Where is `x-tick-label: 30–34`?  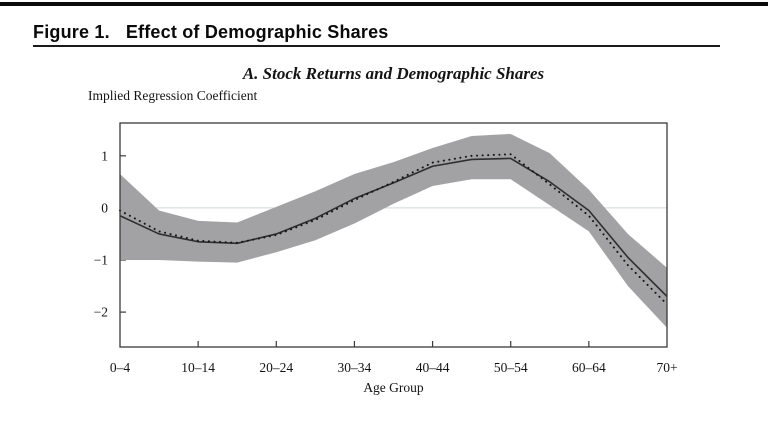
x-tick-label: 30–34 is located at coordinates (355, 367).